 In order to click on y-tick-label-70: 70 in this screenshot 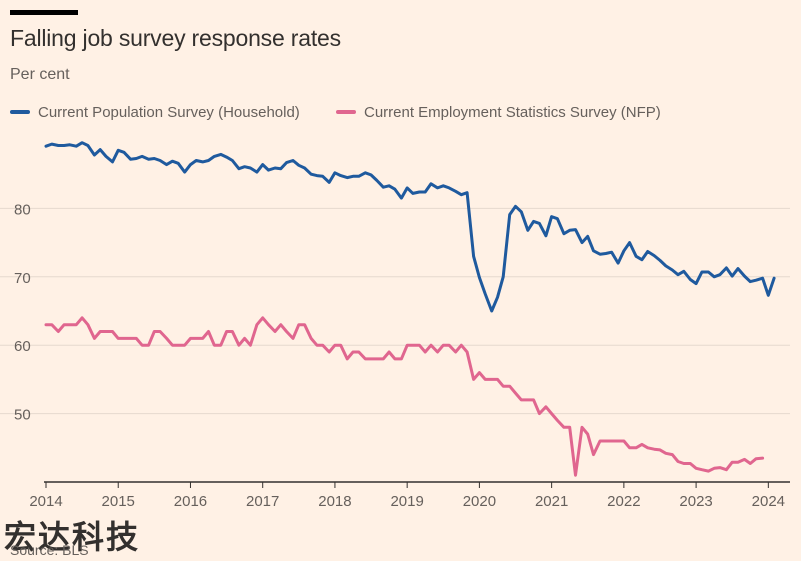, I will do `click(22, 278)`.